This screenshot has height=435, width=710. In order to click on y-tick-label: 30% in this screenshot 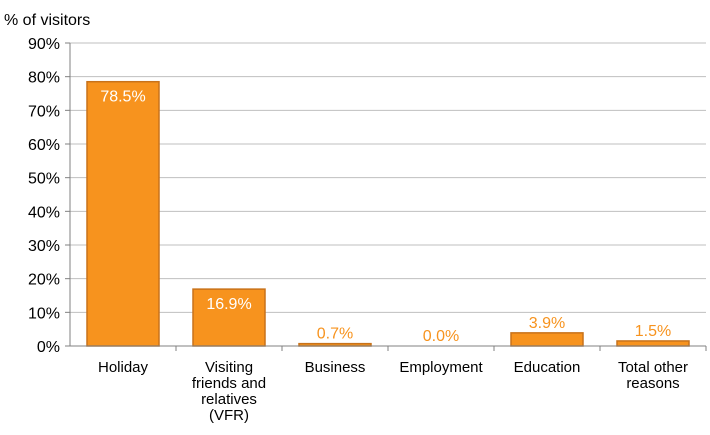, I will do `click(44, 246)`.